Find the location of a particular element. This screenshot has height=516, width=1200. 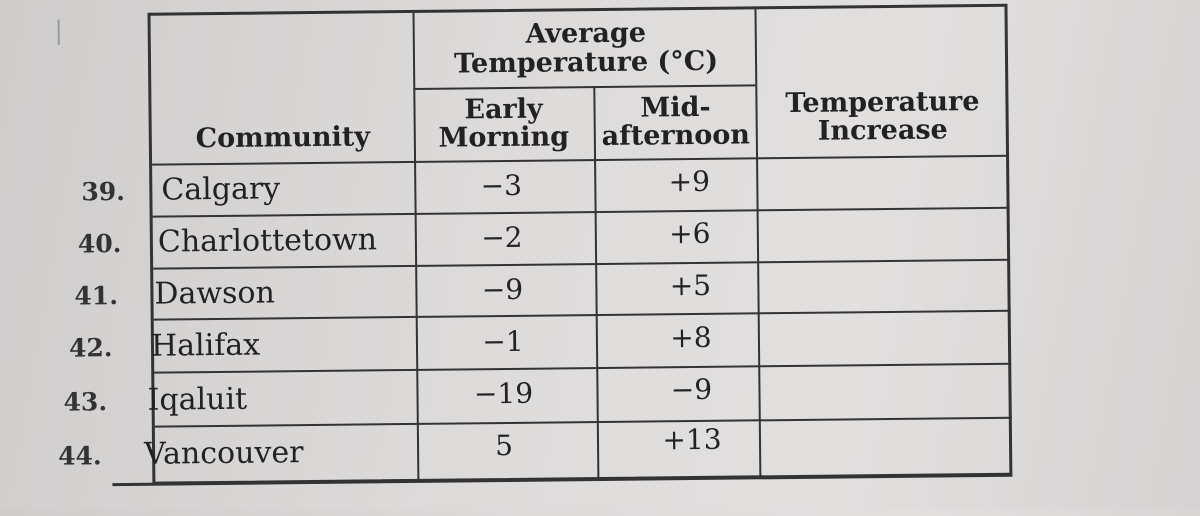

mid-afternoon-temp: +5 is located at coordinates (690, 285).